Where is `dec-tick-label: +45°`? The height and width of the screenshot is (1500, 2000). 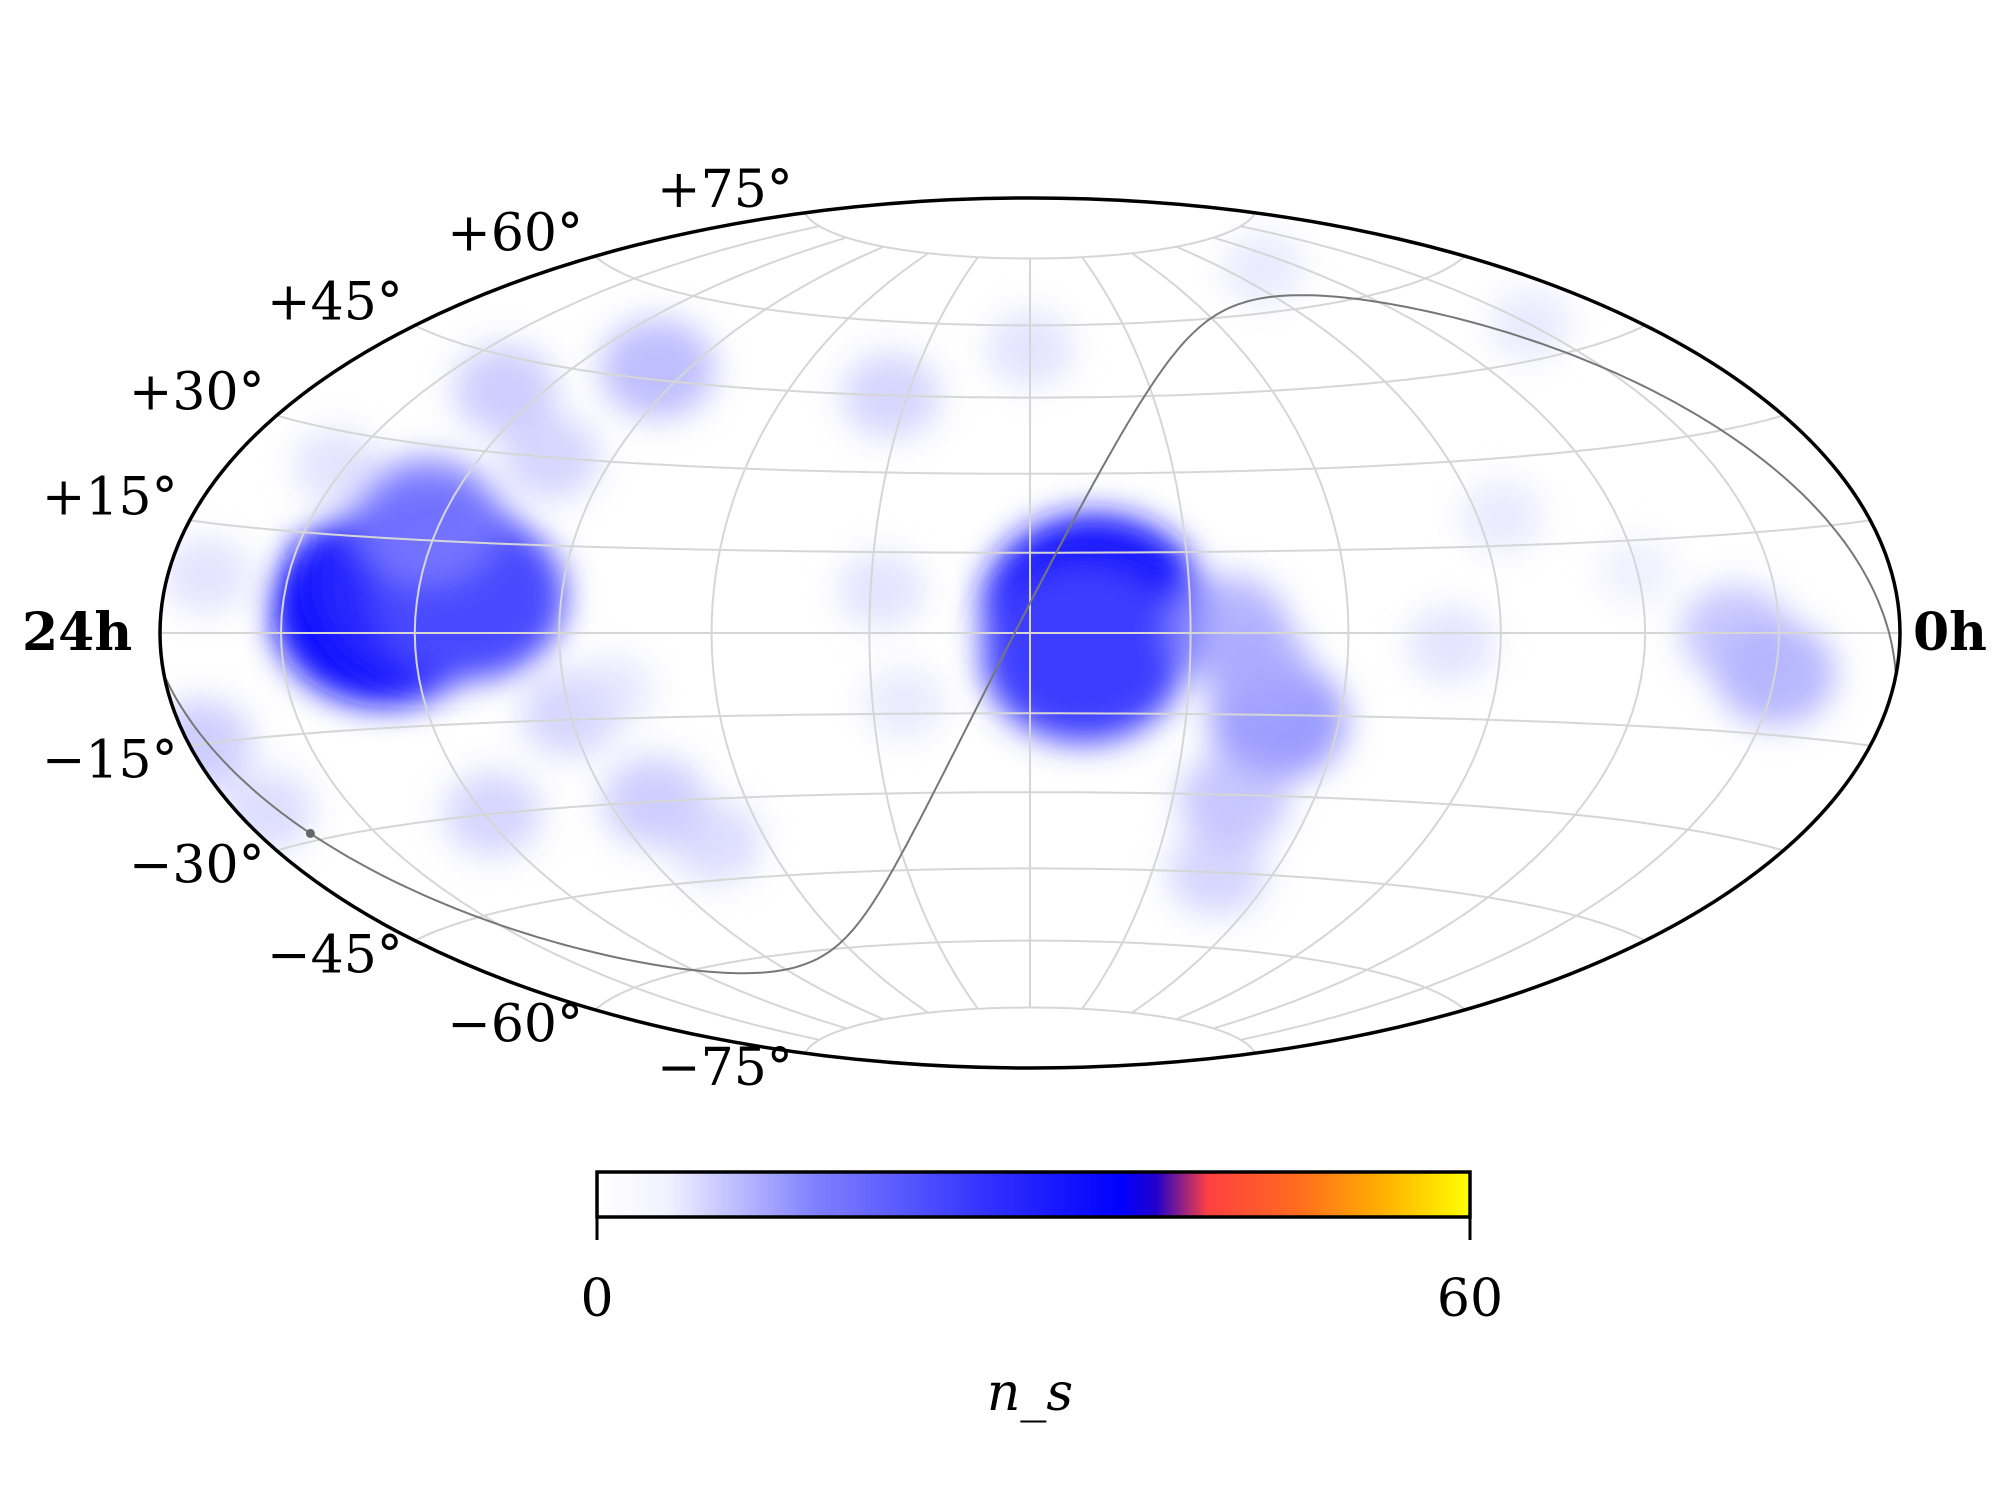 dec-tick-label: +45° is located at coordinates (335, 302).